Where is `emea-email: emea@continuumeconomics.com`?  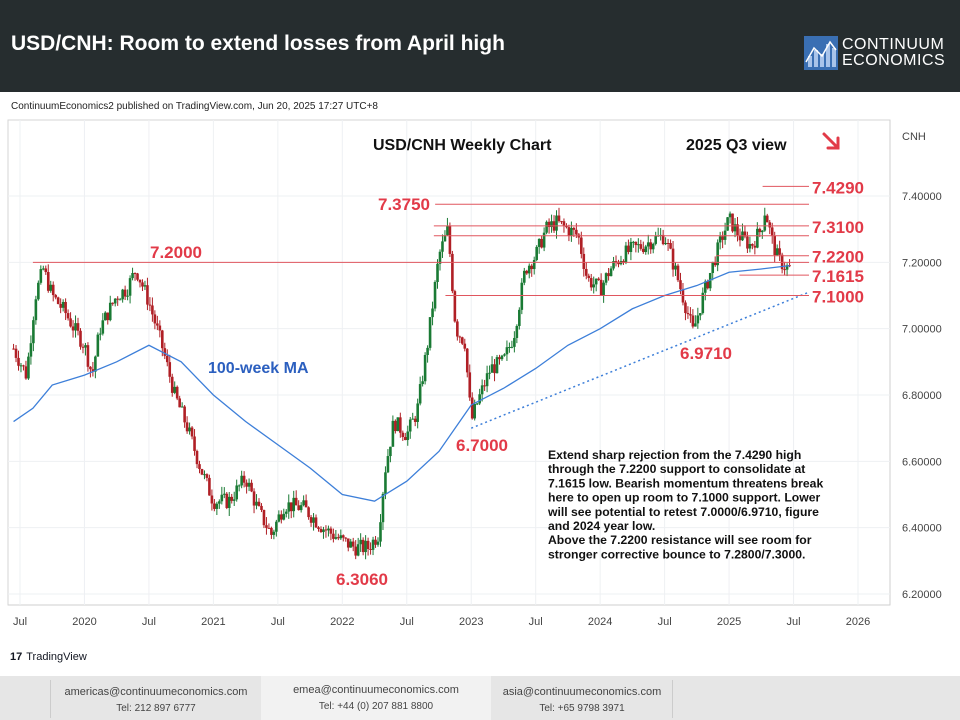 emea-email: emea@continuumeconomics.com is located at coordinates (376, 690).